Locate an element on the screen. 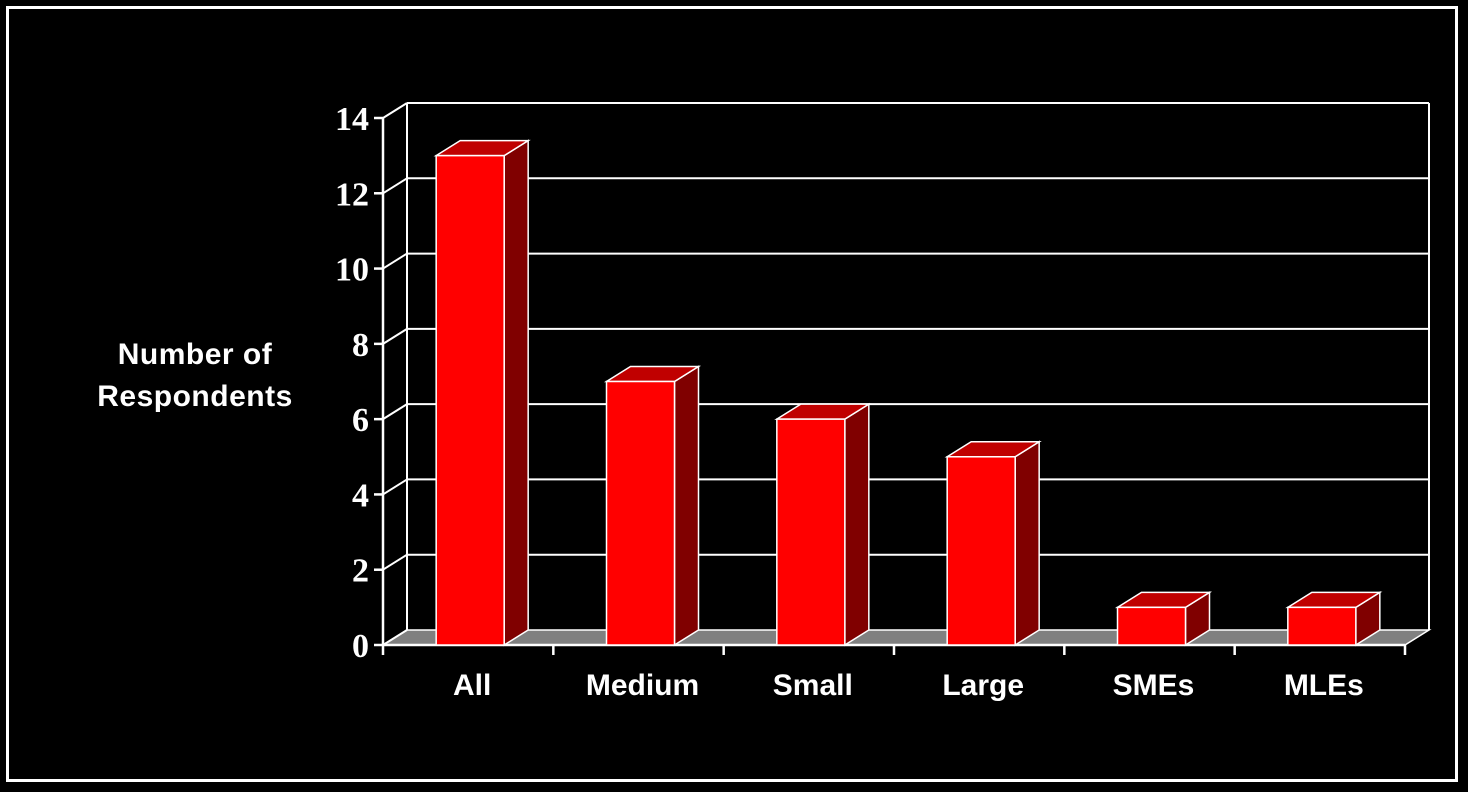  y-axis-label-line-2: Respondents is located at coordinates (195, 396).